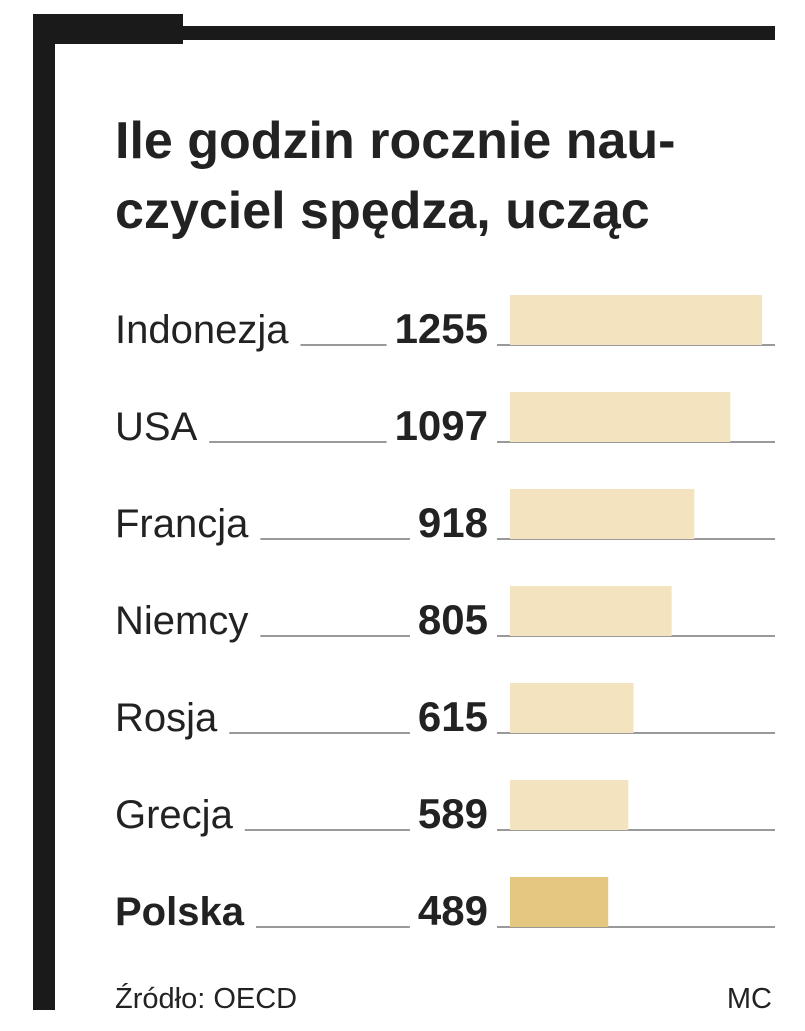  I want to click on value-label: 589, so click(453, 813).